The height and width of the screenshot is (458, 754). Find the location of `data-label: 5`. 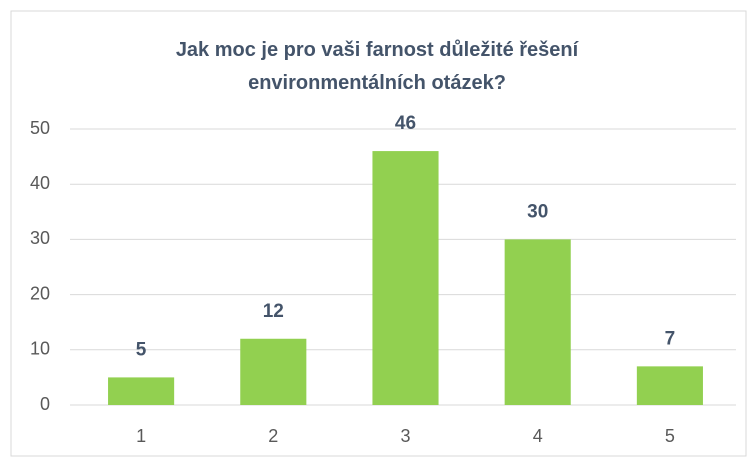

data-label: 5 is located at coordinates (141, 349).